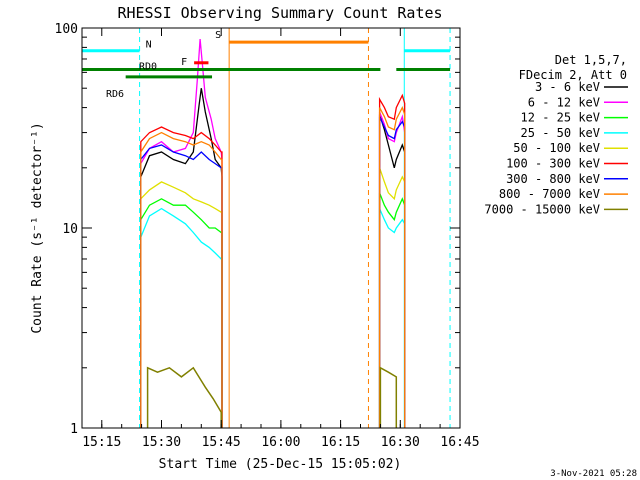 The height and width of the screenshot is (480, 640). What do you see at coordinates (280, 442) in the screenshot?
I see `x-tick-label-3: 16:00` at bounding box center [280, 442].